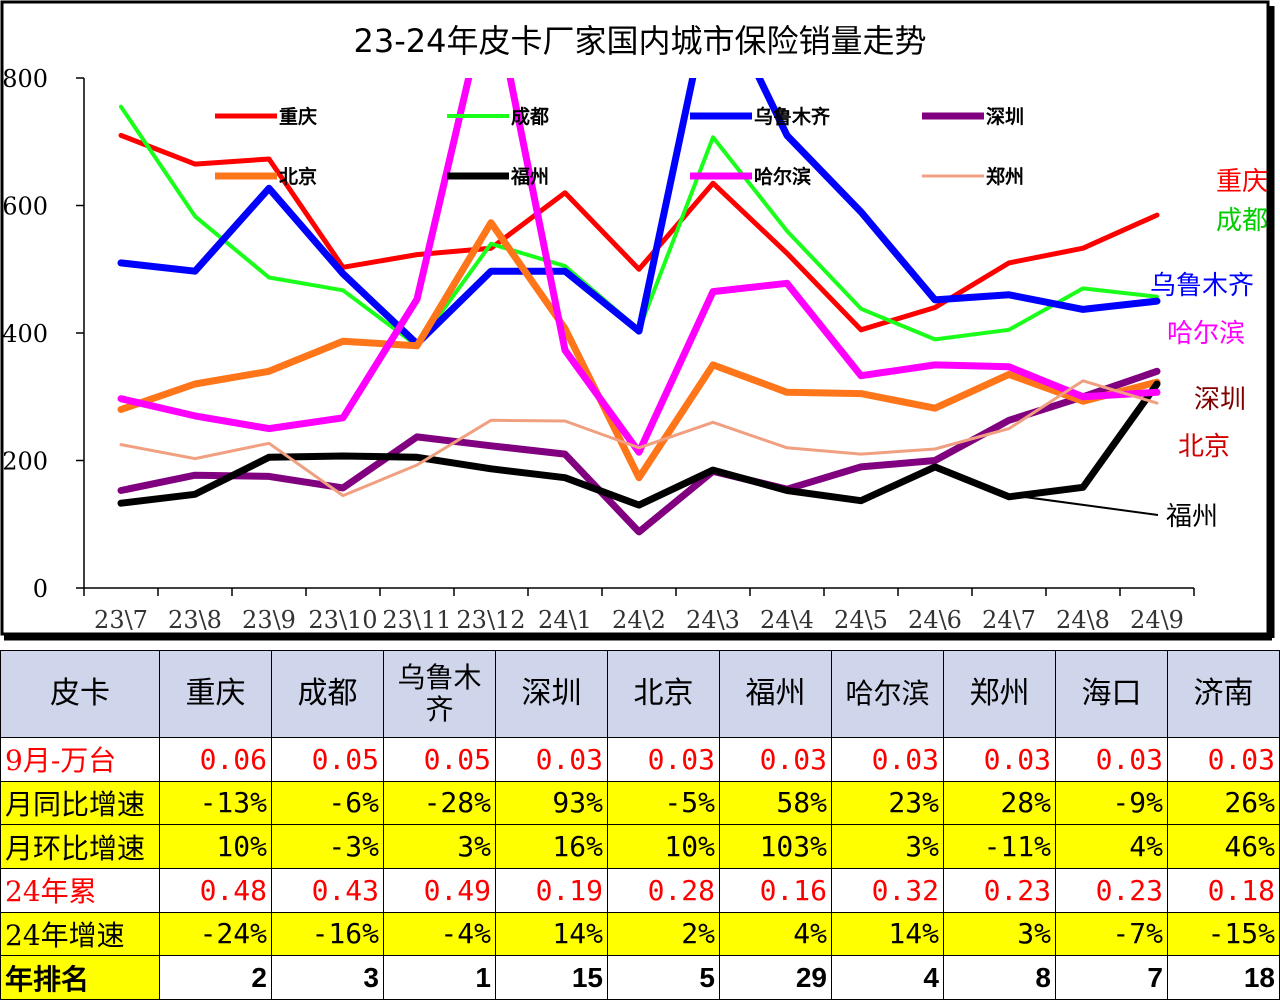  Describe the element at coordinates (999, 694) in the screenshot. I see `table-column-header: 郑州` at that location.